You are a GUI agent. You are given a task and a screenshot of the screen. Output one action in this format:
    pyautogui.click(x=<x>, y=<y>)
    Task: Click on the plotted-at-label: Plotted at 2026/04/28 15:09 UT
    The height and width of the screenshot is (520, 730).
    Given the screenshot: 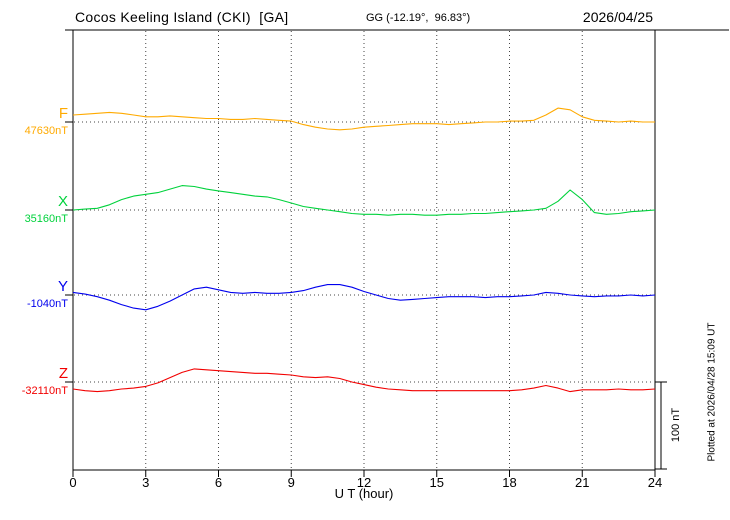 What is the action you would take?
    pyautogui.click(x=712, y=392)
    